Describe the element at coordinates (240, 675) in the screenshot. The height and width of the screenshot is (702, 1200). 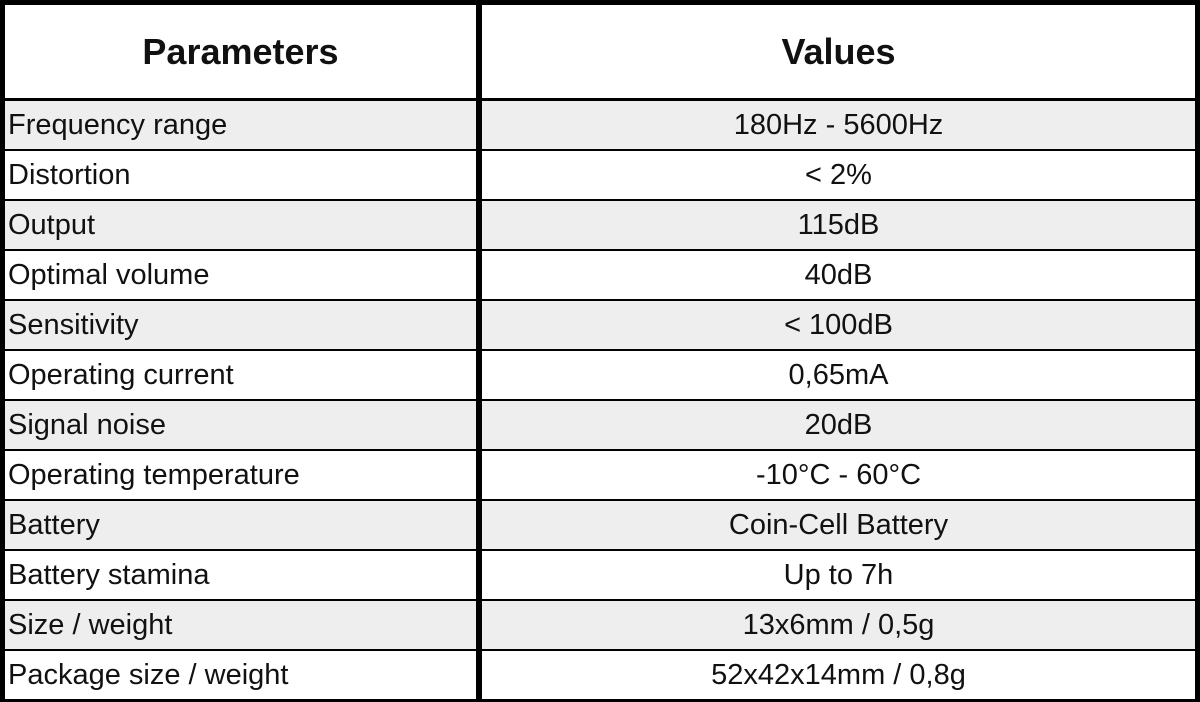
I see `parameter-cell: Package size / weight` at that location.